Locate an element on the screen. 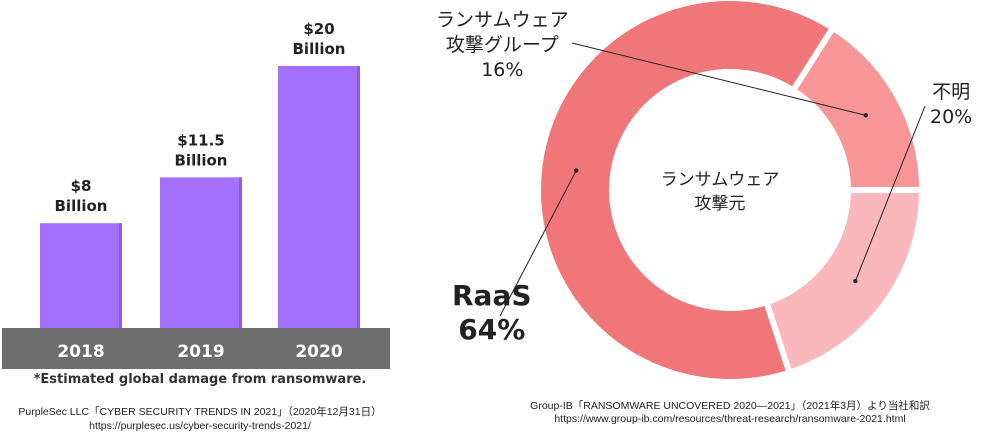 The image size is (1000, 441). slice-label-raas: RaaS 64% is located at coordinates (492, 313).